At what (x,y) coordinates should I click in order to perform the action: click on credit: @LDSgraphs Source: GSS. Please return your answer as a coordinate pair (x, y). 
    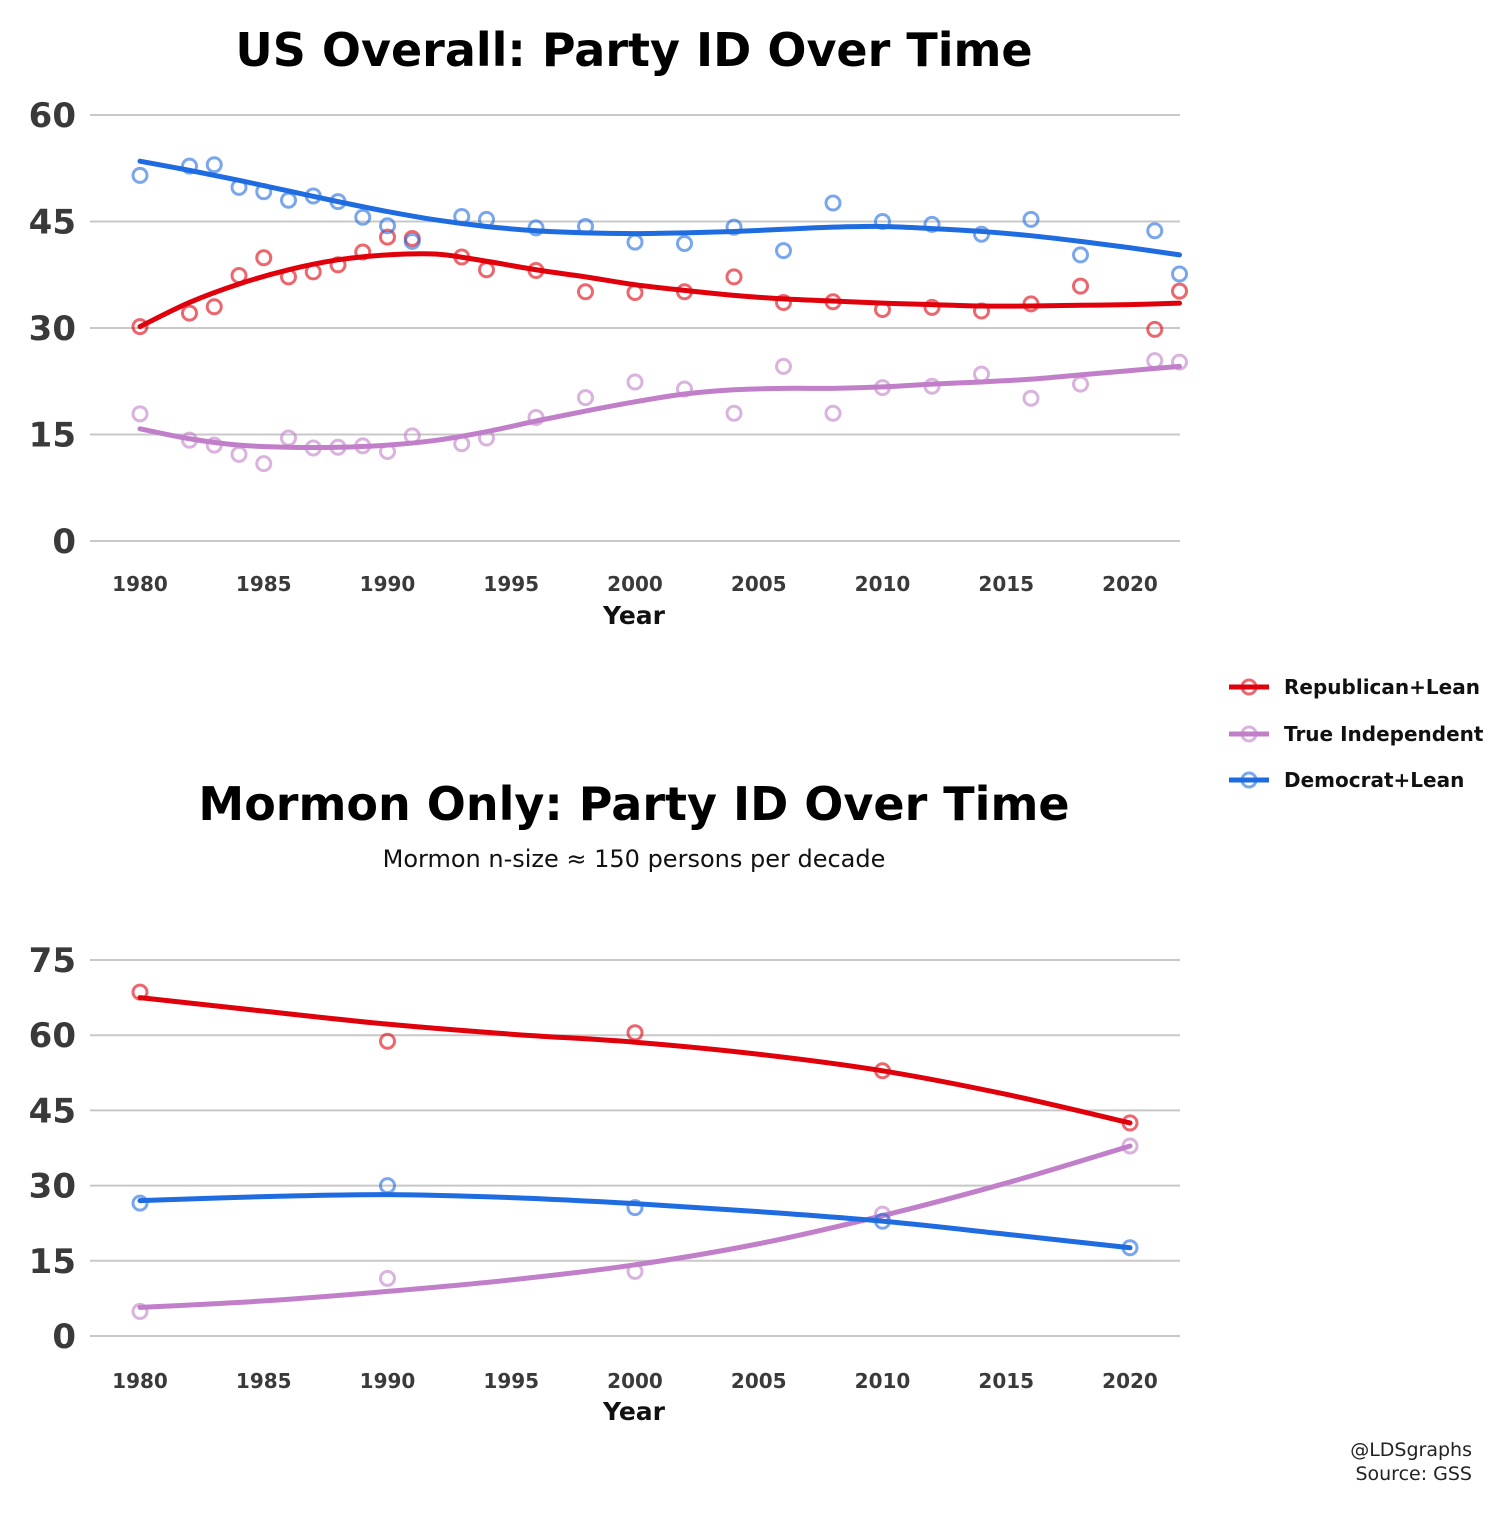
    Looking at the image, I should click on (1411, 1462).